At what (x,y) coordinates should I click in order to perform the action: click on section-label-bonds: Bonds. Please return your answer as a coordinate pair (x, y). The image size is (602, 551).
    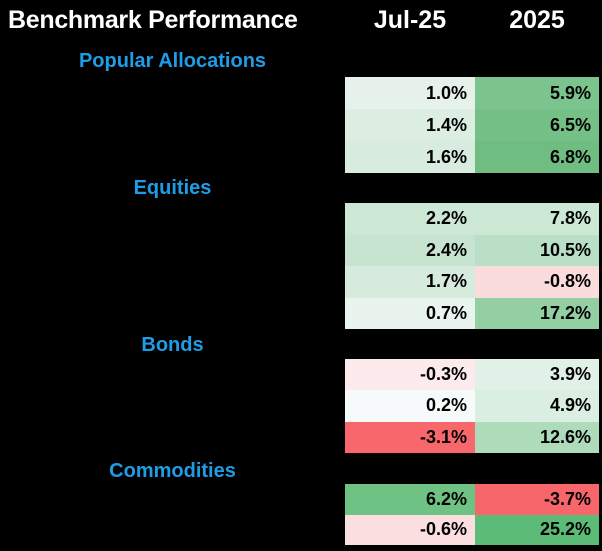
    Looking at the image, I should click on (172, 345).